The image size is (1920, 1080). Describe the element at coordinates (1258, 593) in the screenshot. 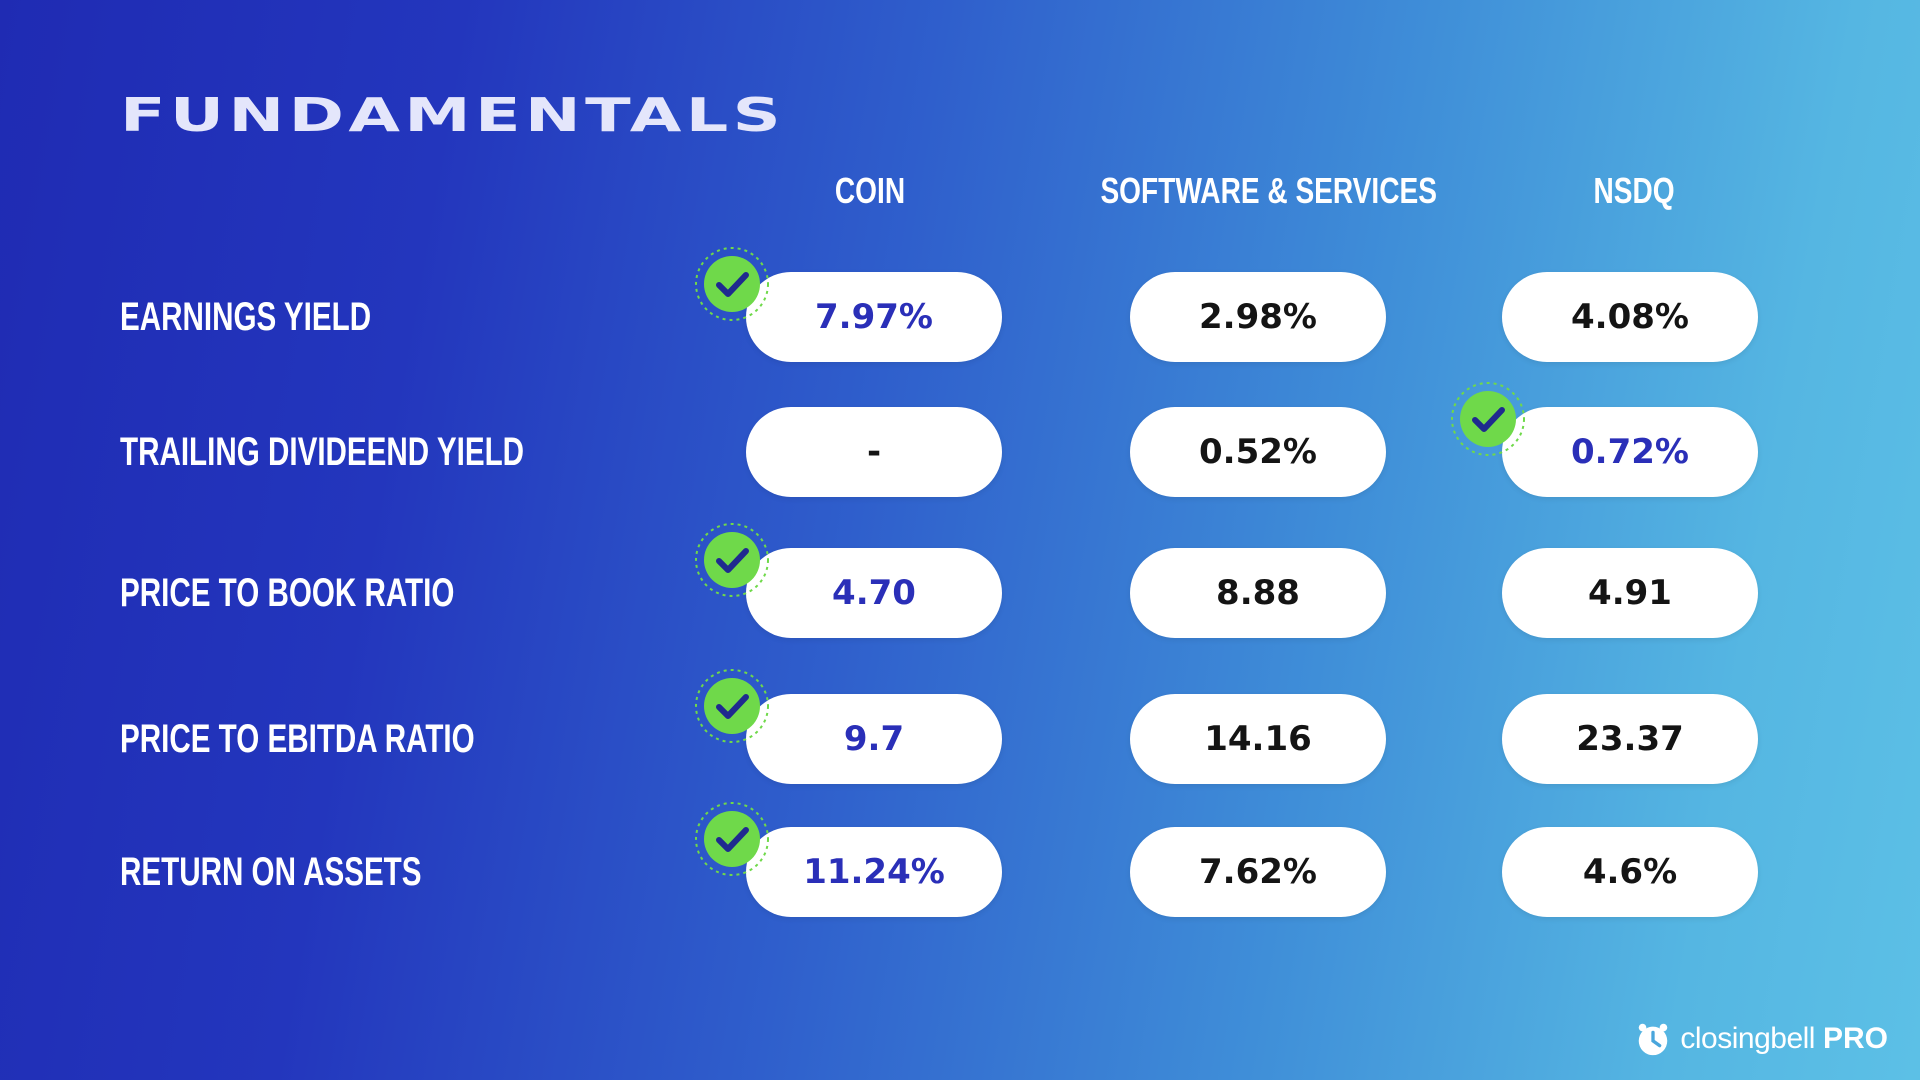

I see `value-pill-software-services: 8.88` at that location.